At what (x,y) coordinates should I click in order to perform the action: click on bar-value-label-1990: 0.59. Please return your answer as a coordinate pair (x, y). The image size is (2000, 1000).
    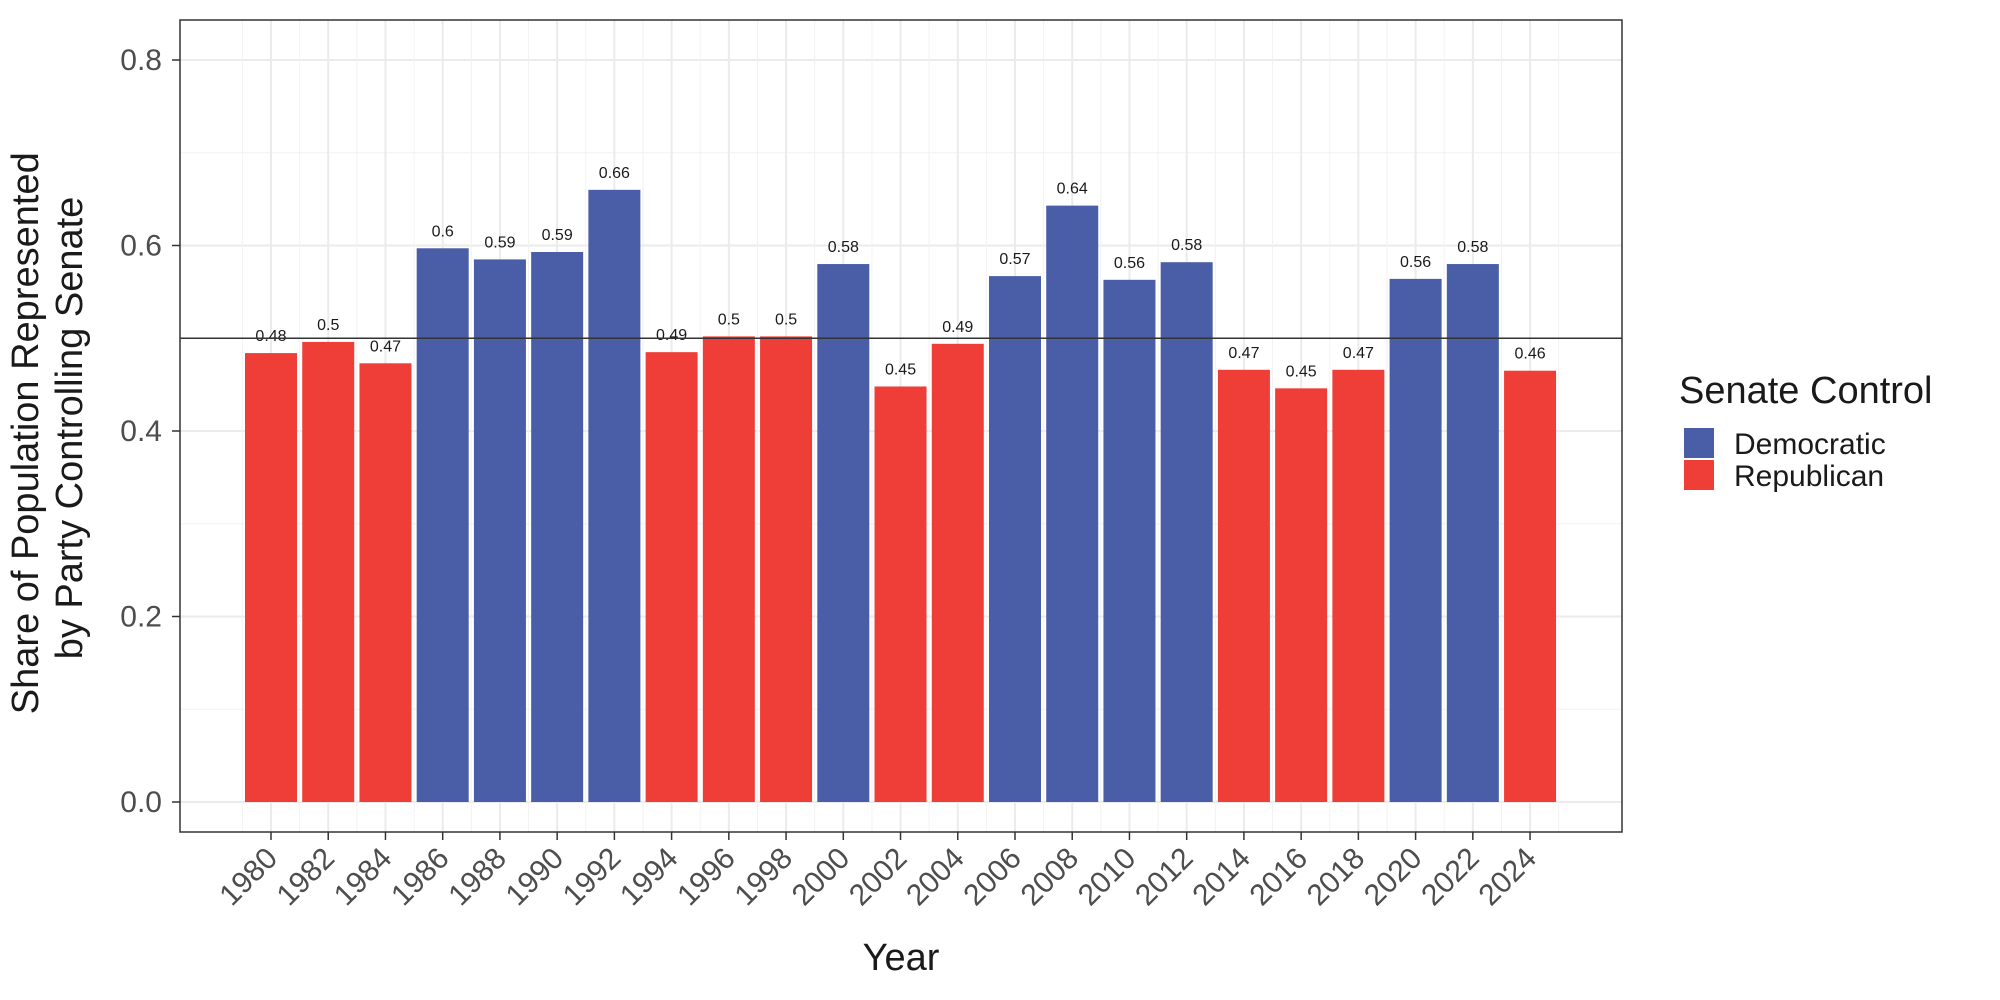
    Looking at the image, I should click on (557, 235).